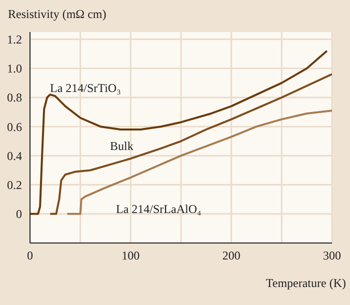  Describe the element at coordinates (231, 255) in the screenshot. I see `x-tick-label: 200` at that location.